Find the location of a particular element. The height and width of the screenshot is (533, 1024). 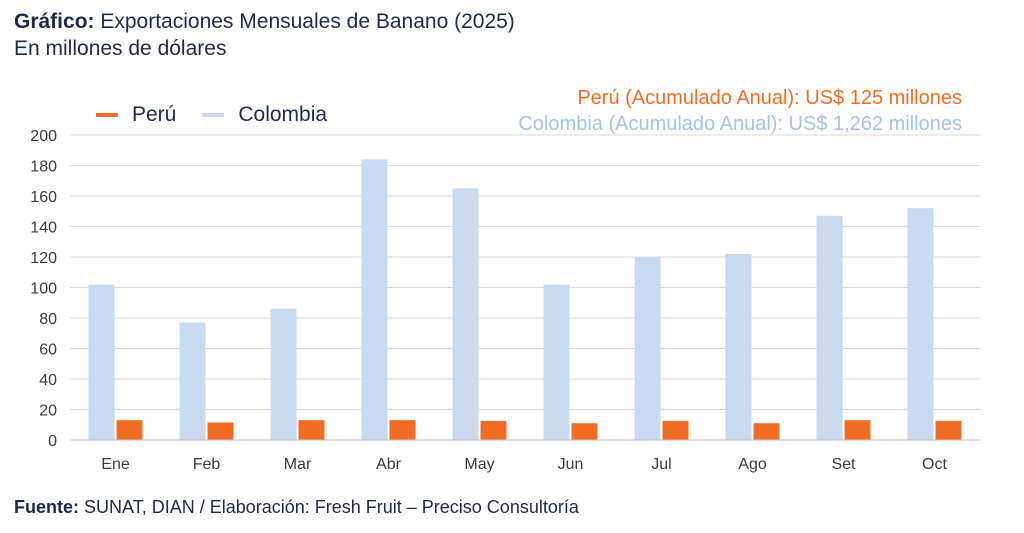

y-tick-label: 160 is located at coordinates (43, 197).